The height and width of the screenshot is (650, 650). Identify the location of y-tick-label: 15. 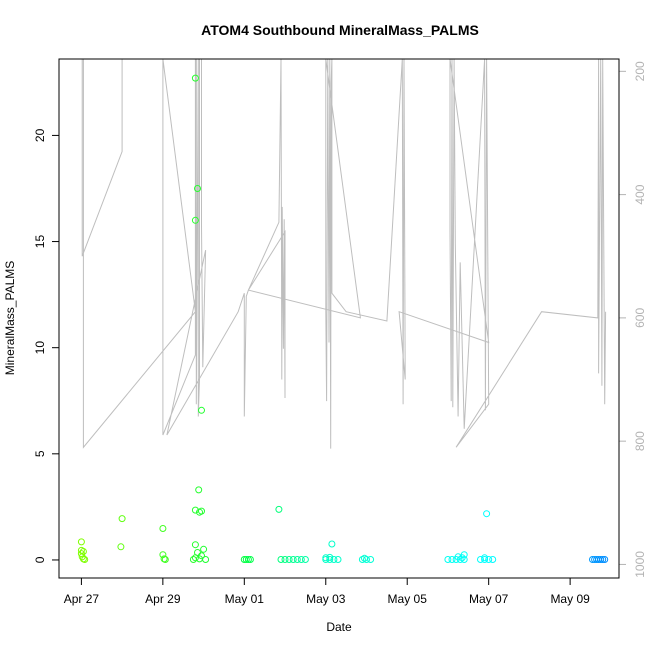
(40, 242).